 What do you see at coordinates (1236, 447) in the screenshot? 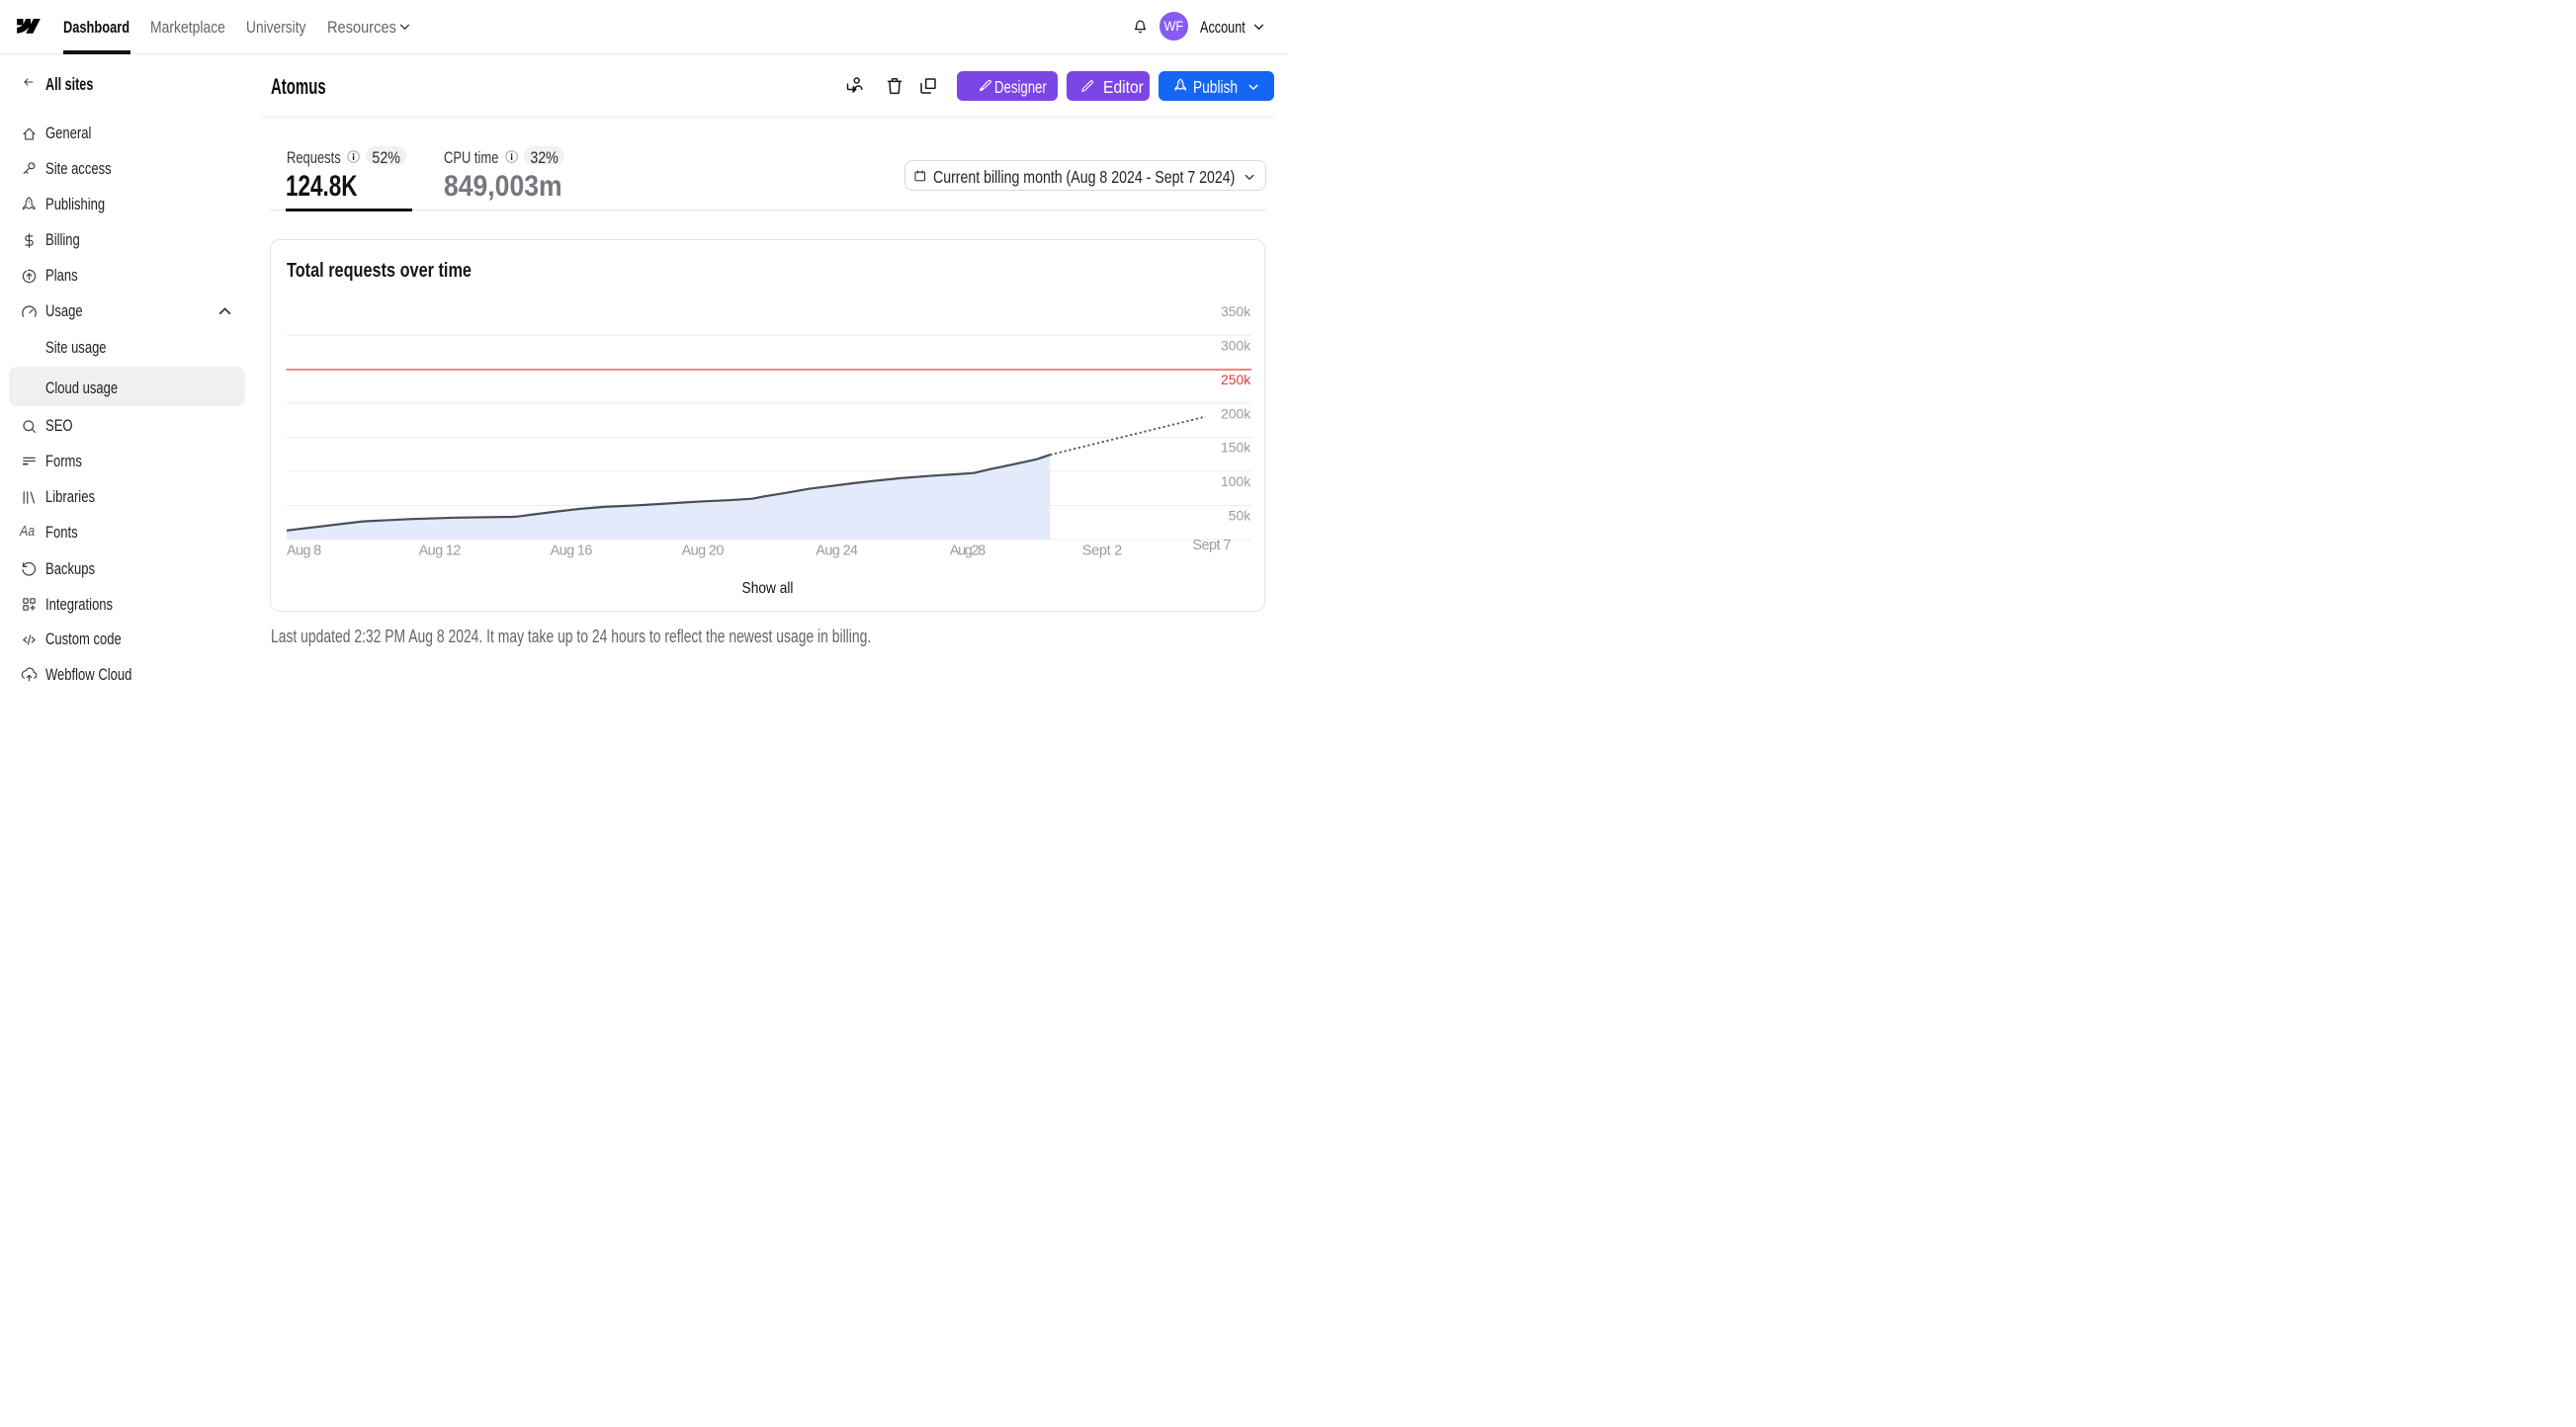
I see `svg-text: 150k` at bounding box center [1236, 447].